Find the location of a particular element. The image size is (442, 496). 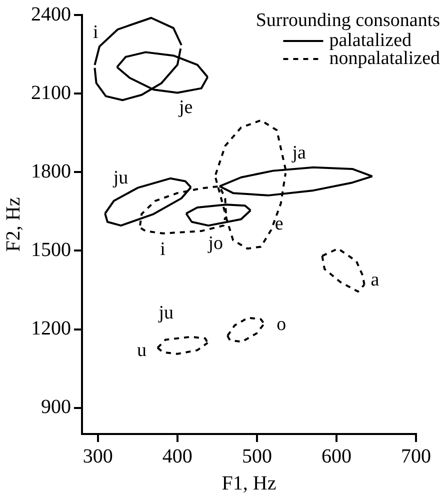

y-tick-label: 900 is located at coordinates (56, 407).